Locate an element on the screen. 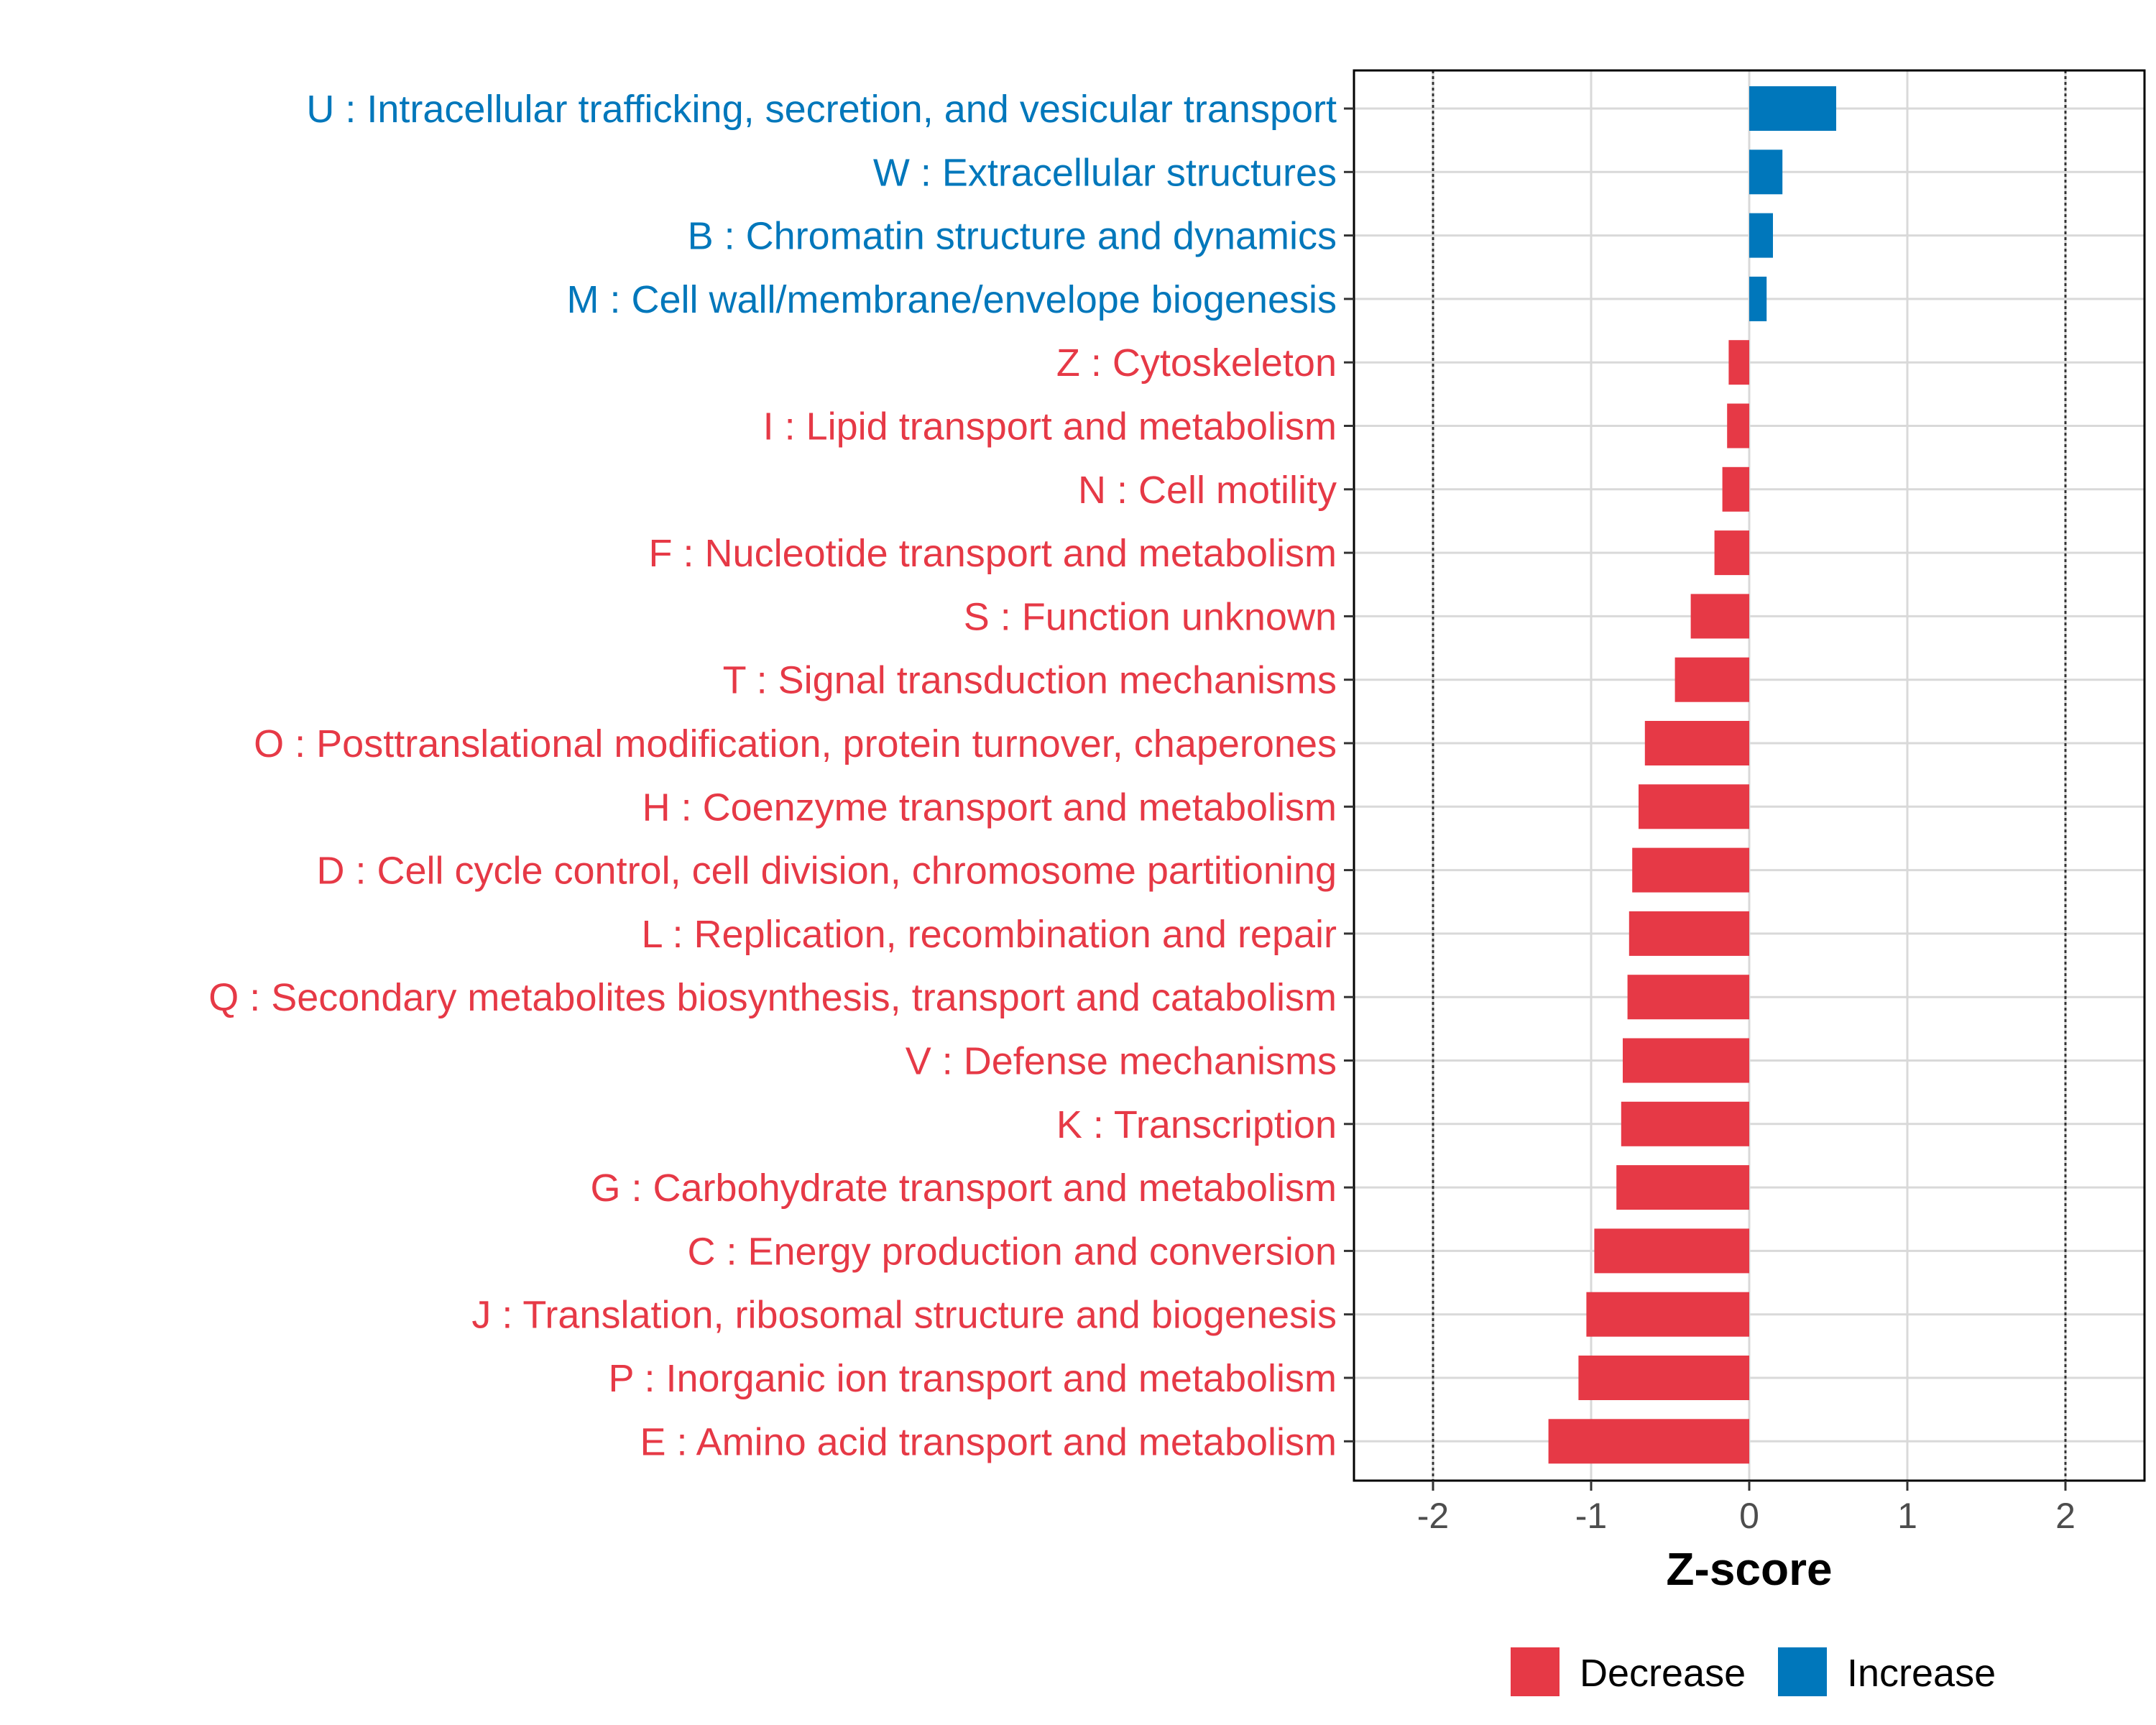  x-axis-title: Z-score is located at coordinates (1749, 1569).